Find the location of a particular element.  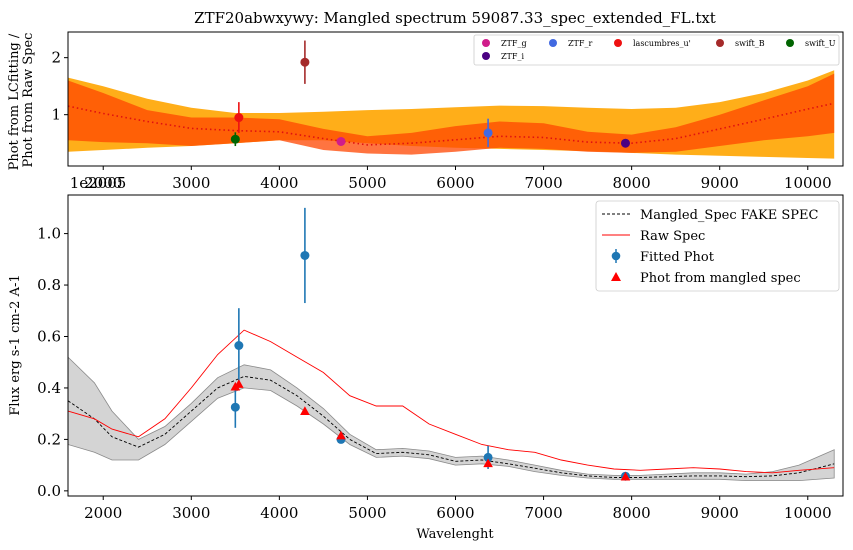

bottom-y-tick-label-0: 0.0 is located at coordinates (49, 491).